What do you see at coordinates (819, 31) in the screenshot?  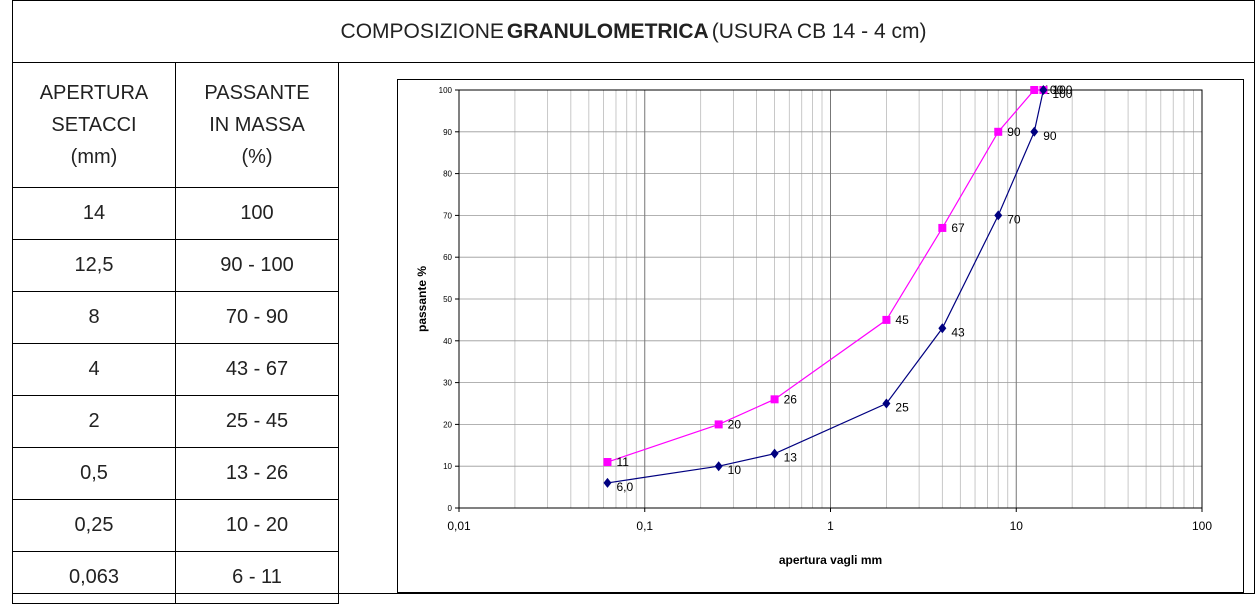 I see `title-part: (USURA CB 14 - 4 cm)` at bounding box center [819, 31].